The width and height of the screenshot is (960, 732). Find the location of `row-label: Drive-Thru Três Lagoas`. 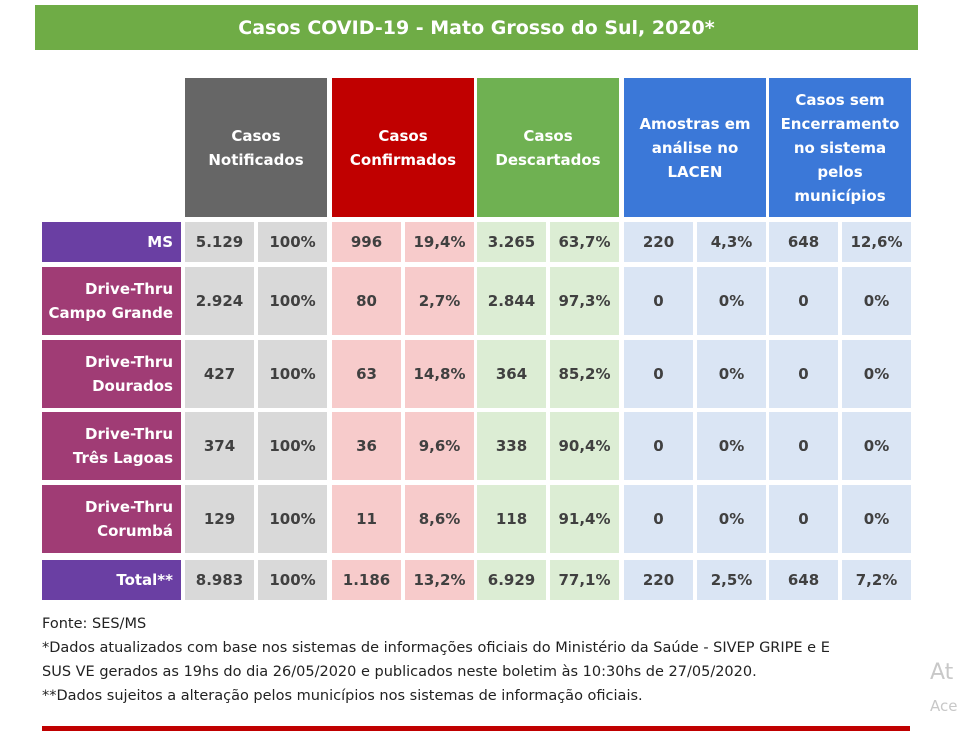

row-label: Drive-Thru Três Lagoas is located at coordinates (111, 446).